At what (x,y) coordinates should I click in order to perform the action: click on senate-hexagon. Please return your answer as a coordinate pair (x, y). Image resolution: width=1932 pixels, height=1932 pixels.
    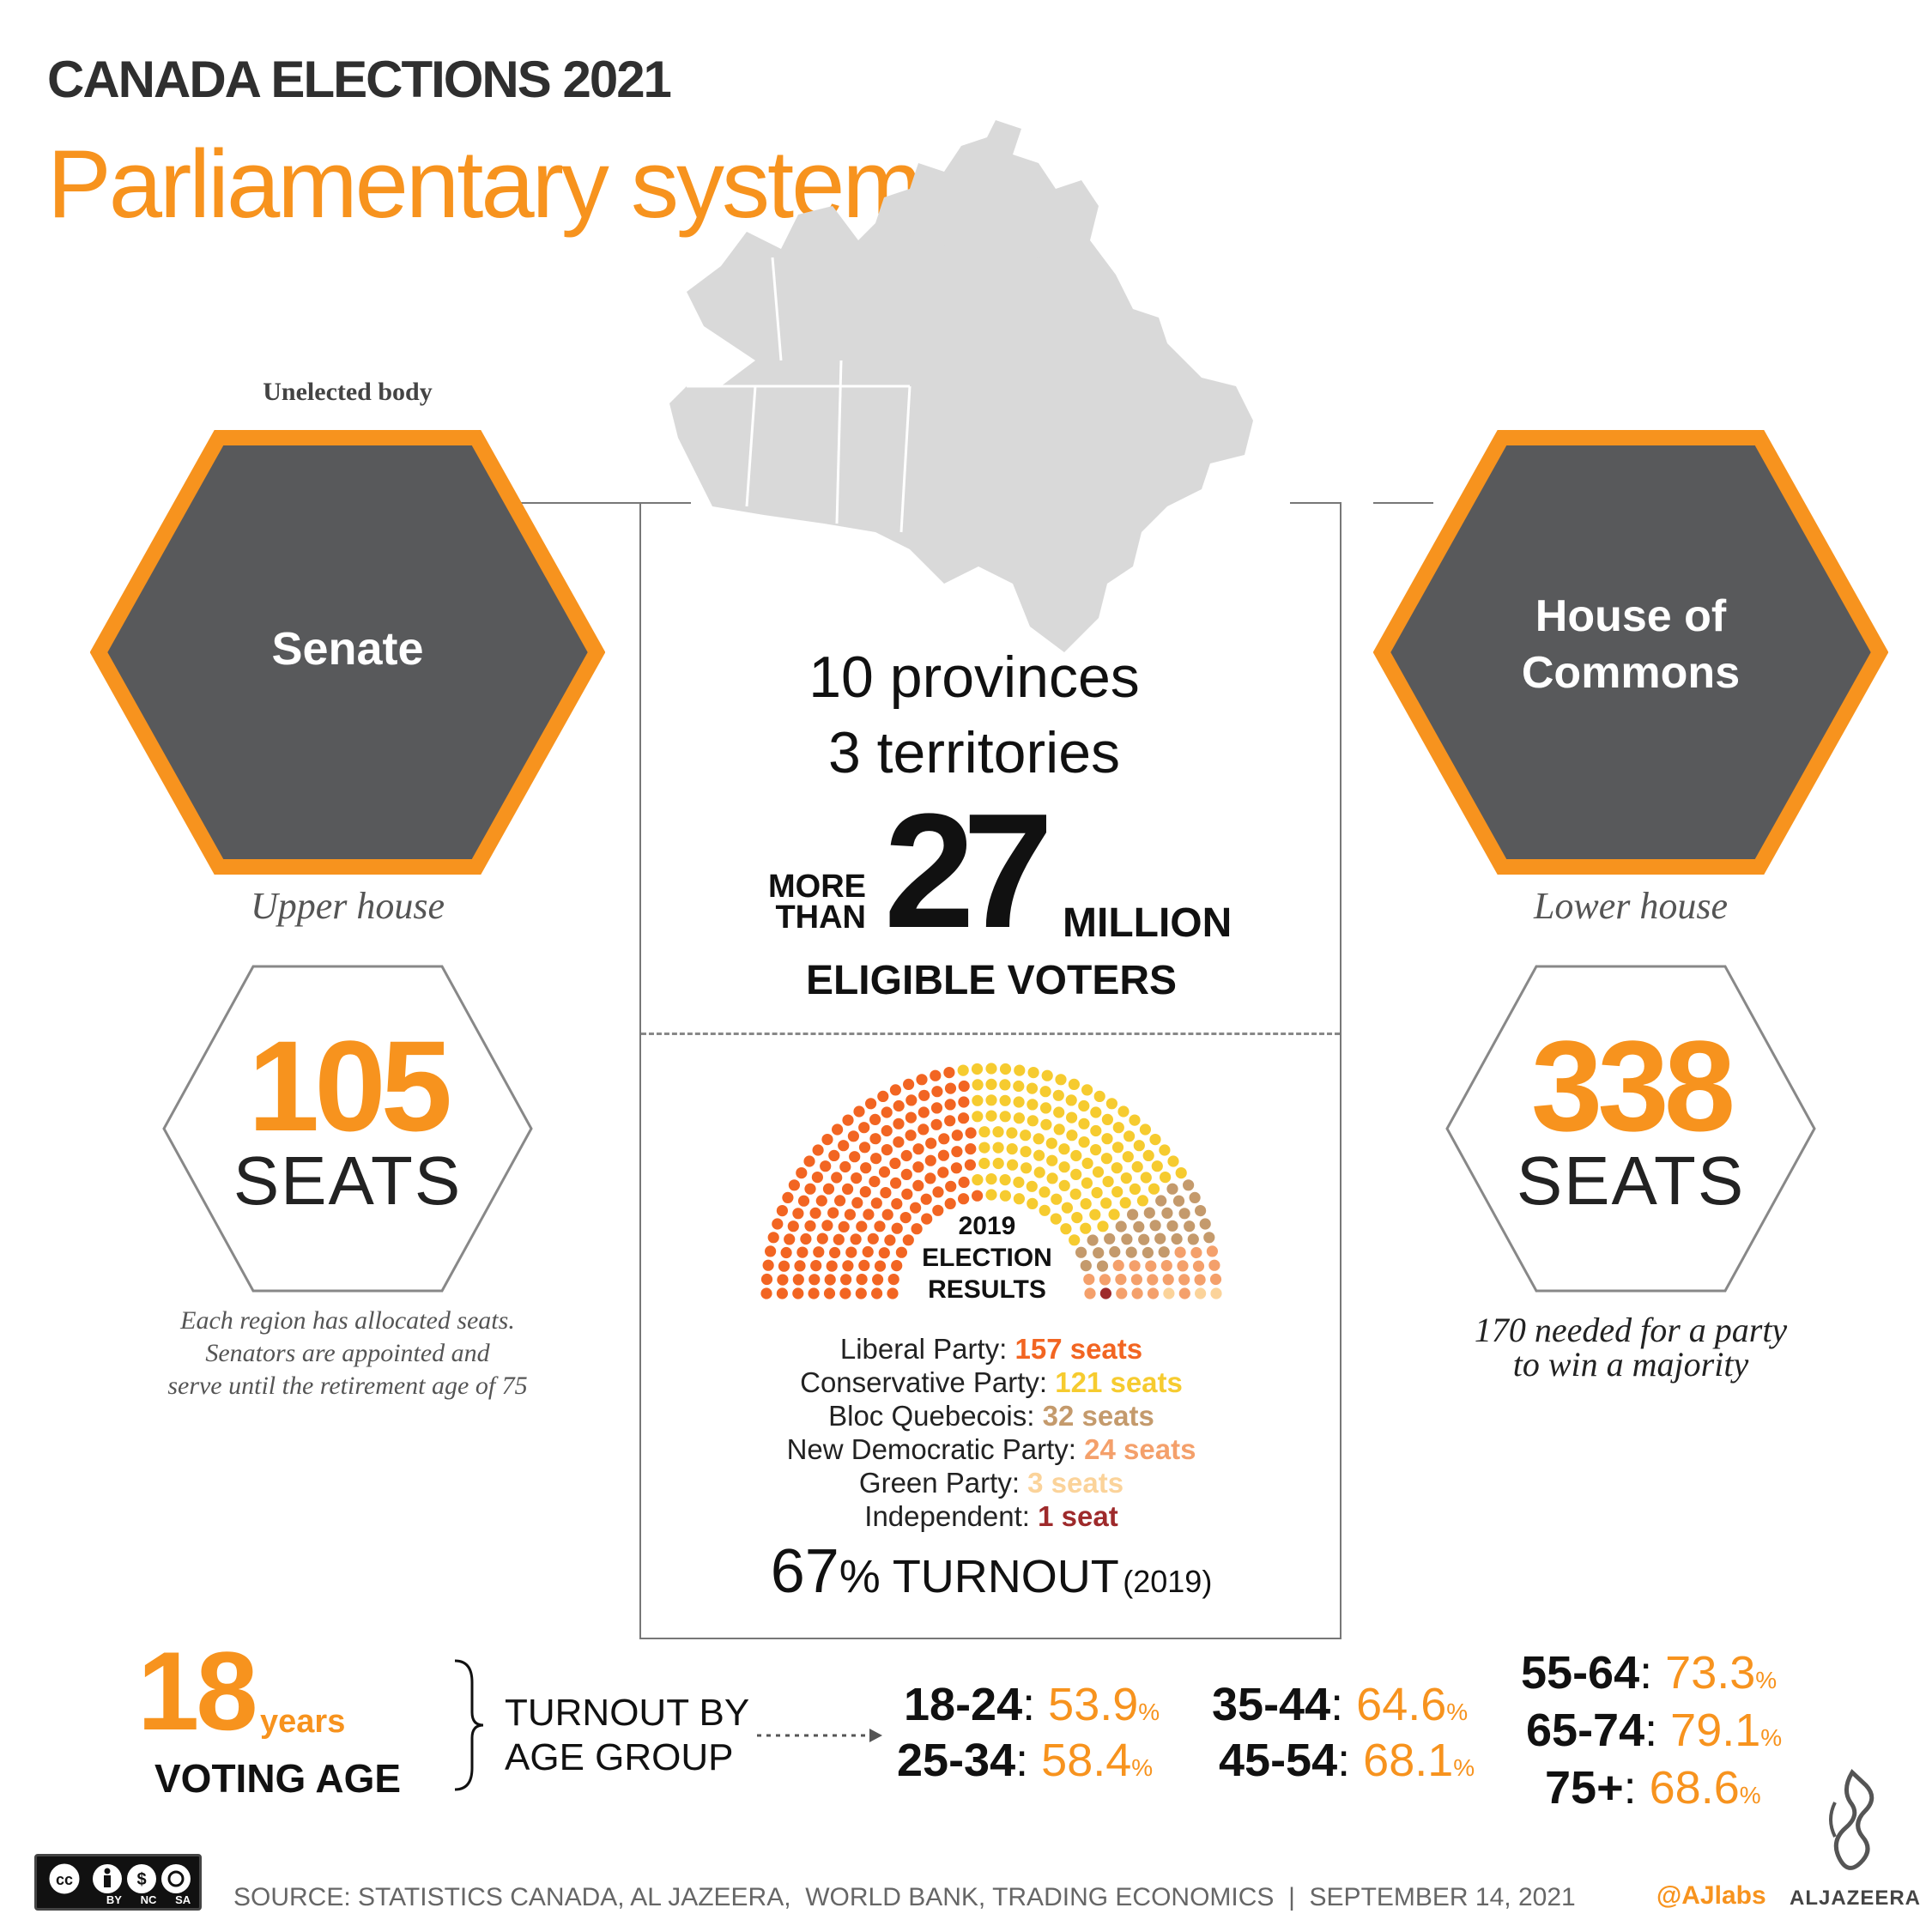
    Looking at the image, I should click on (347, 653).